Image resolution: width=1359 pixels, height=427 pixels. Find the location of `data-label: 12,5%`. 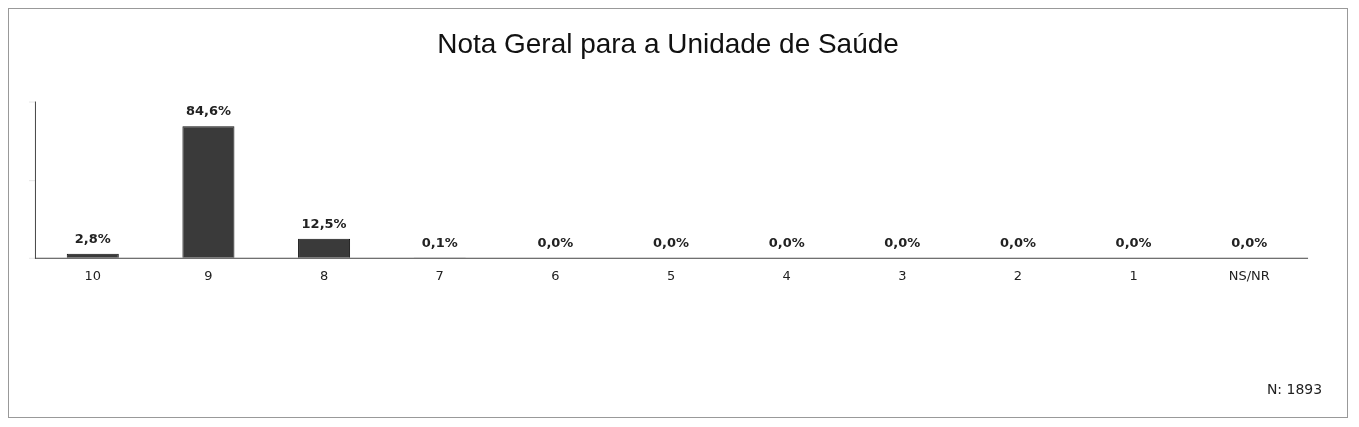

data-label: 12,5% is located at coordinates (324, 223).